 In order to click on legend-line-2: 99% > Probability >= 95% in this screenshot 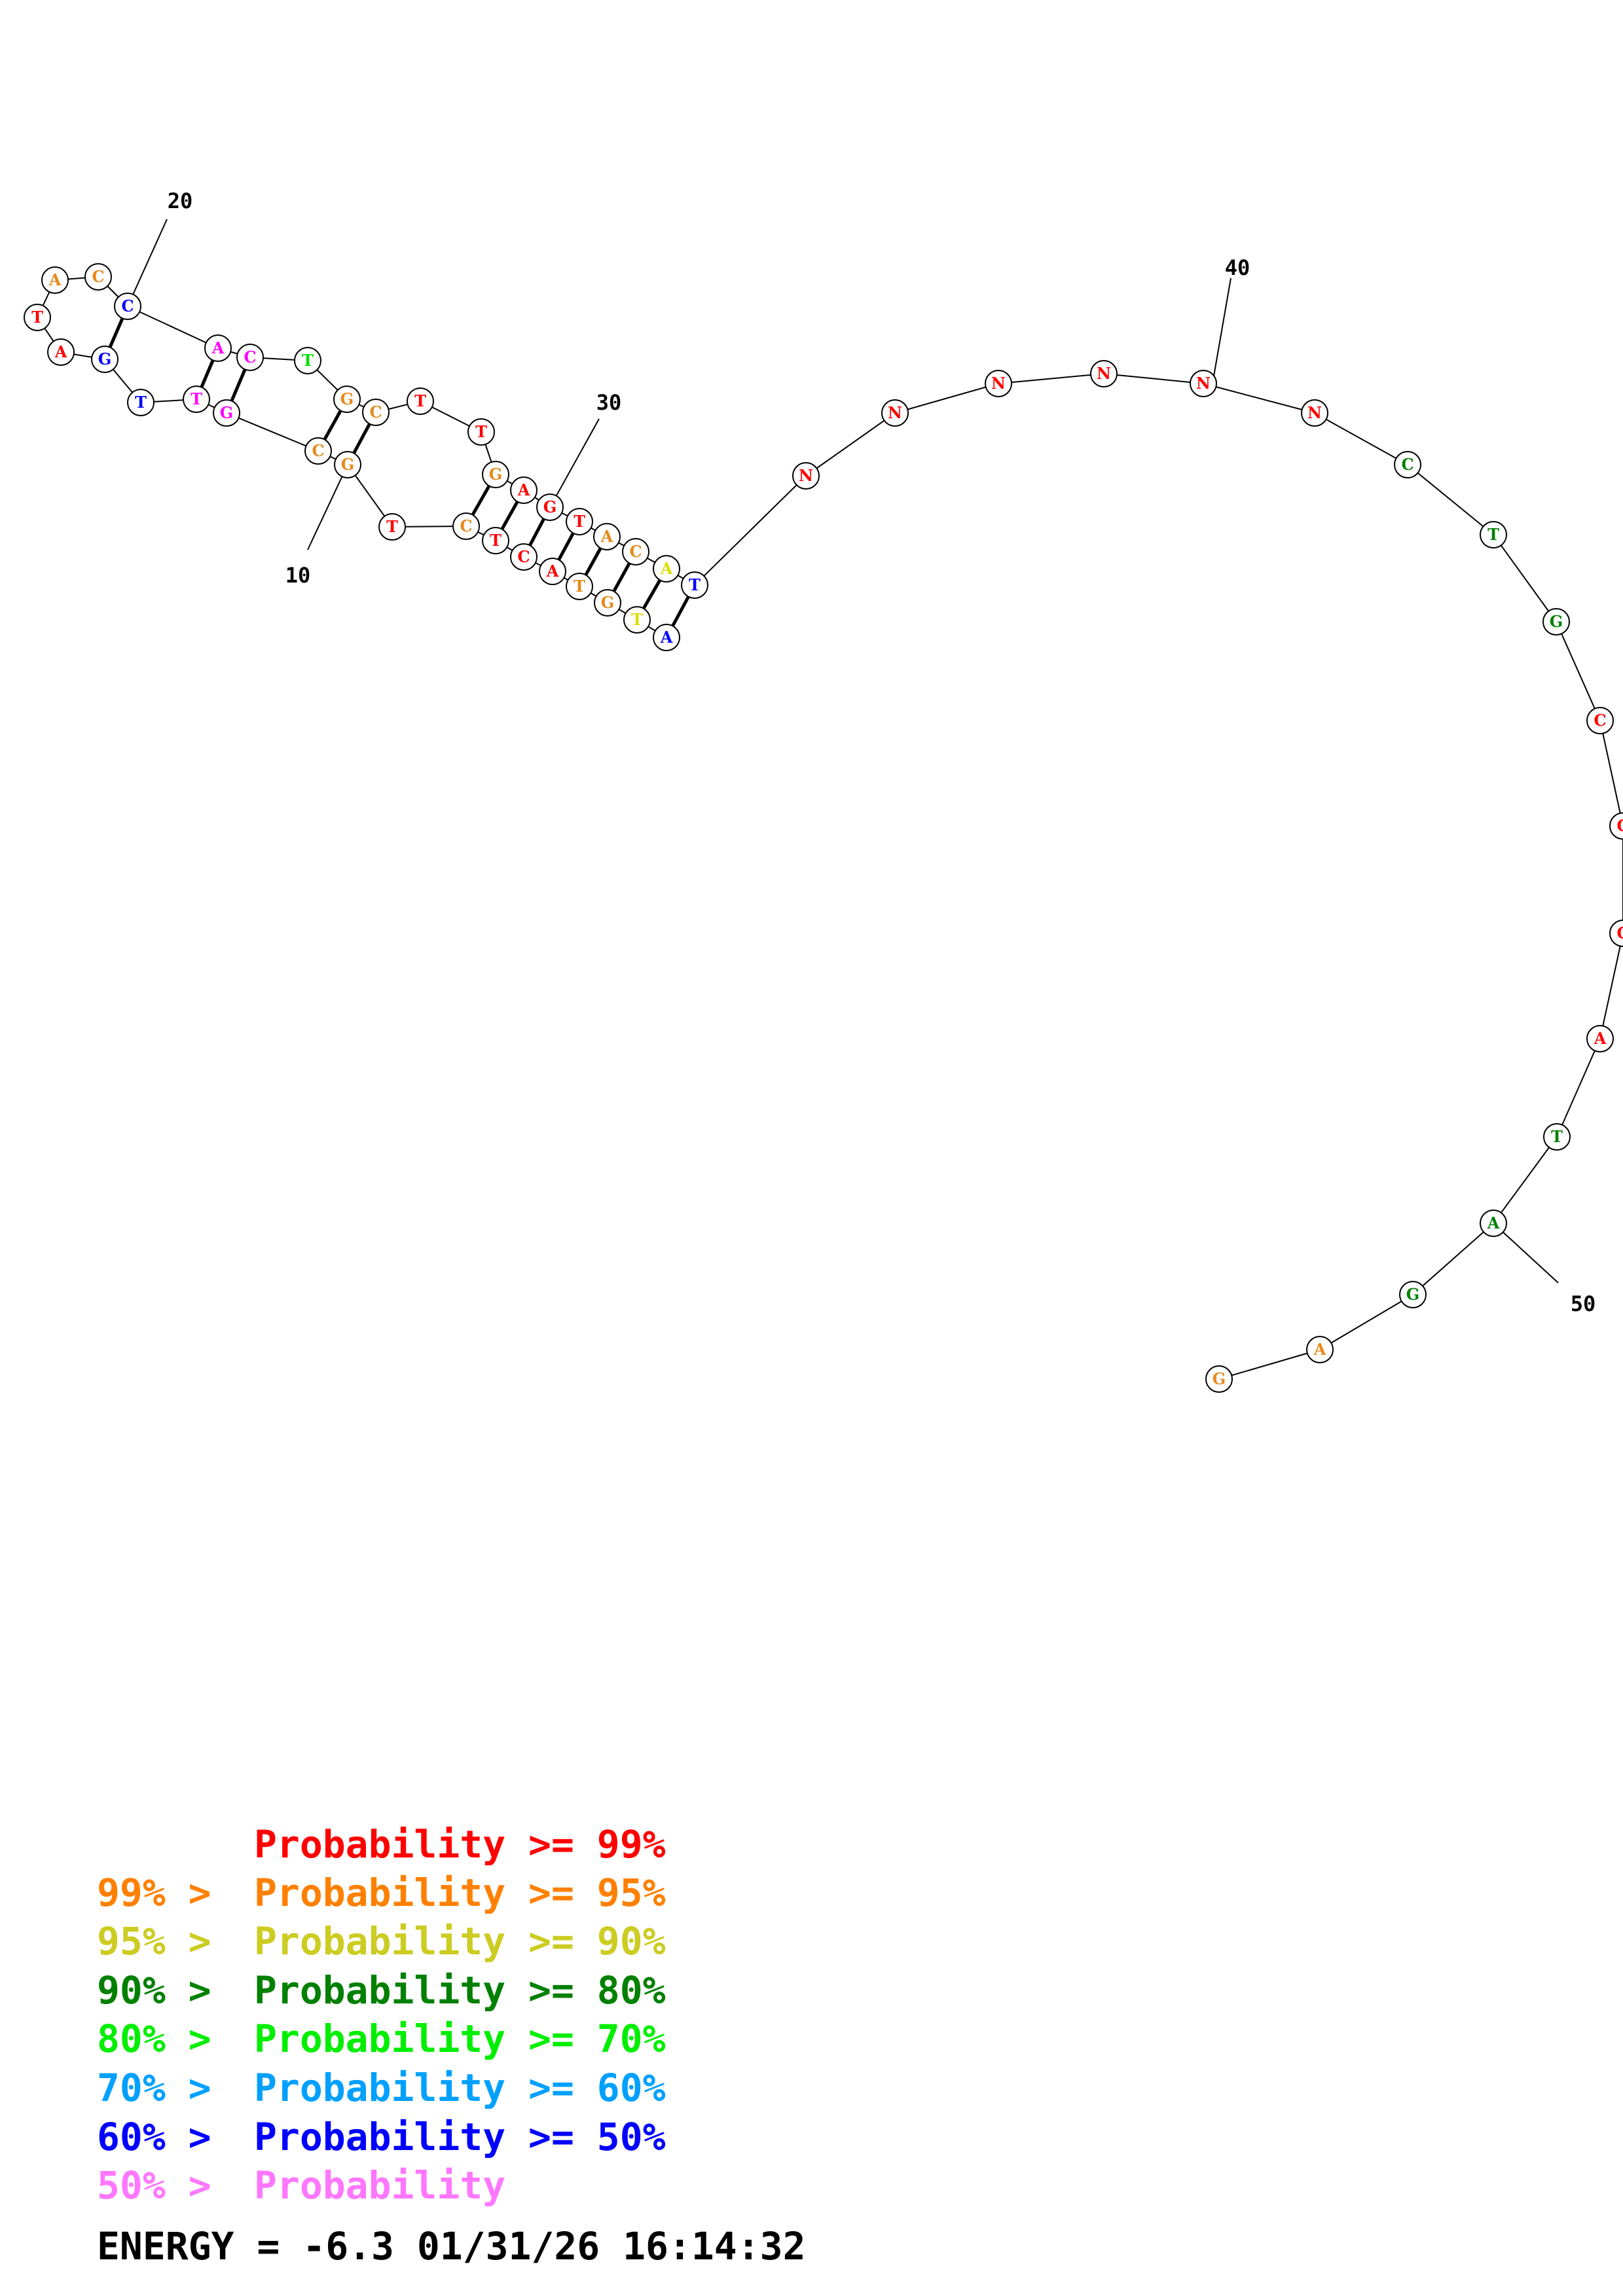, I will do `click(381, 1893)`.